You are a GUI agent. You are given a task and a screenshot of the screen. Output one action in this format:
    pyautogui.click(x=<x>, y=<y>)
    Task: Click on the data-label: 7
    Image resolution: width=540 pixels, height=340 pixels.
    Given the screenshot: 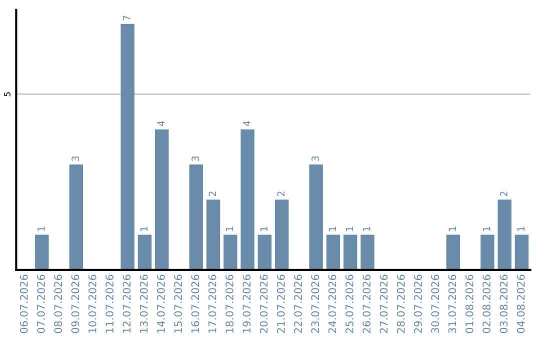 What is the action you would take?
    pyautogui.click(x=126, y=18)
    